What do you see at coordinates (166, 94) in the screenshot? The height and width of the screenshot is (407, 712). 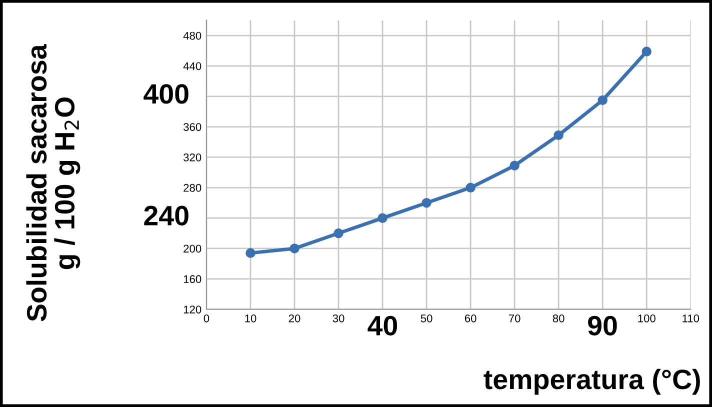 I see `text: 400` at bounding box center [166, 94].